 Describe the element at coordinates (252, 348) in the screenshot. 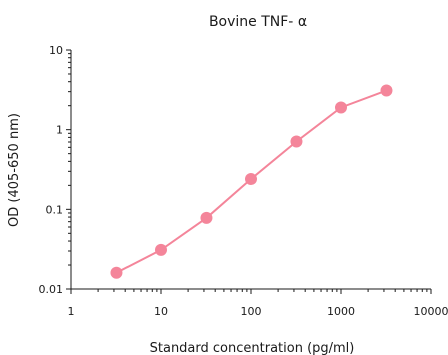

I see `x-axis-title: Standard concentration (pg/ml)` at that location.